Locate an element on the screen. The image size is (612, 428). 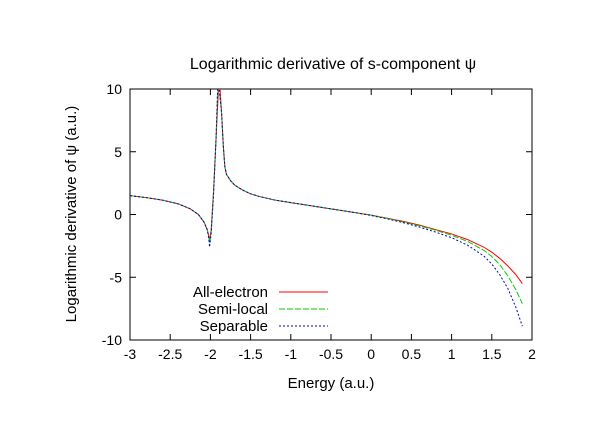
y-axis-label: Logarithmic derivative of ψ (a.u.) is located at coordinates (71, 214).